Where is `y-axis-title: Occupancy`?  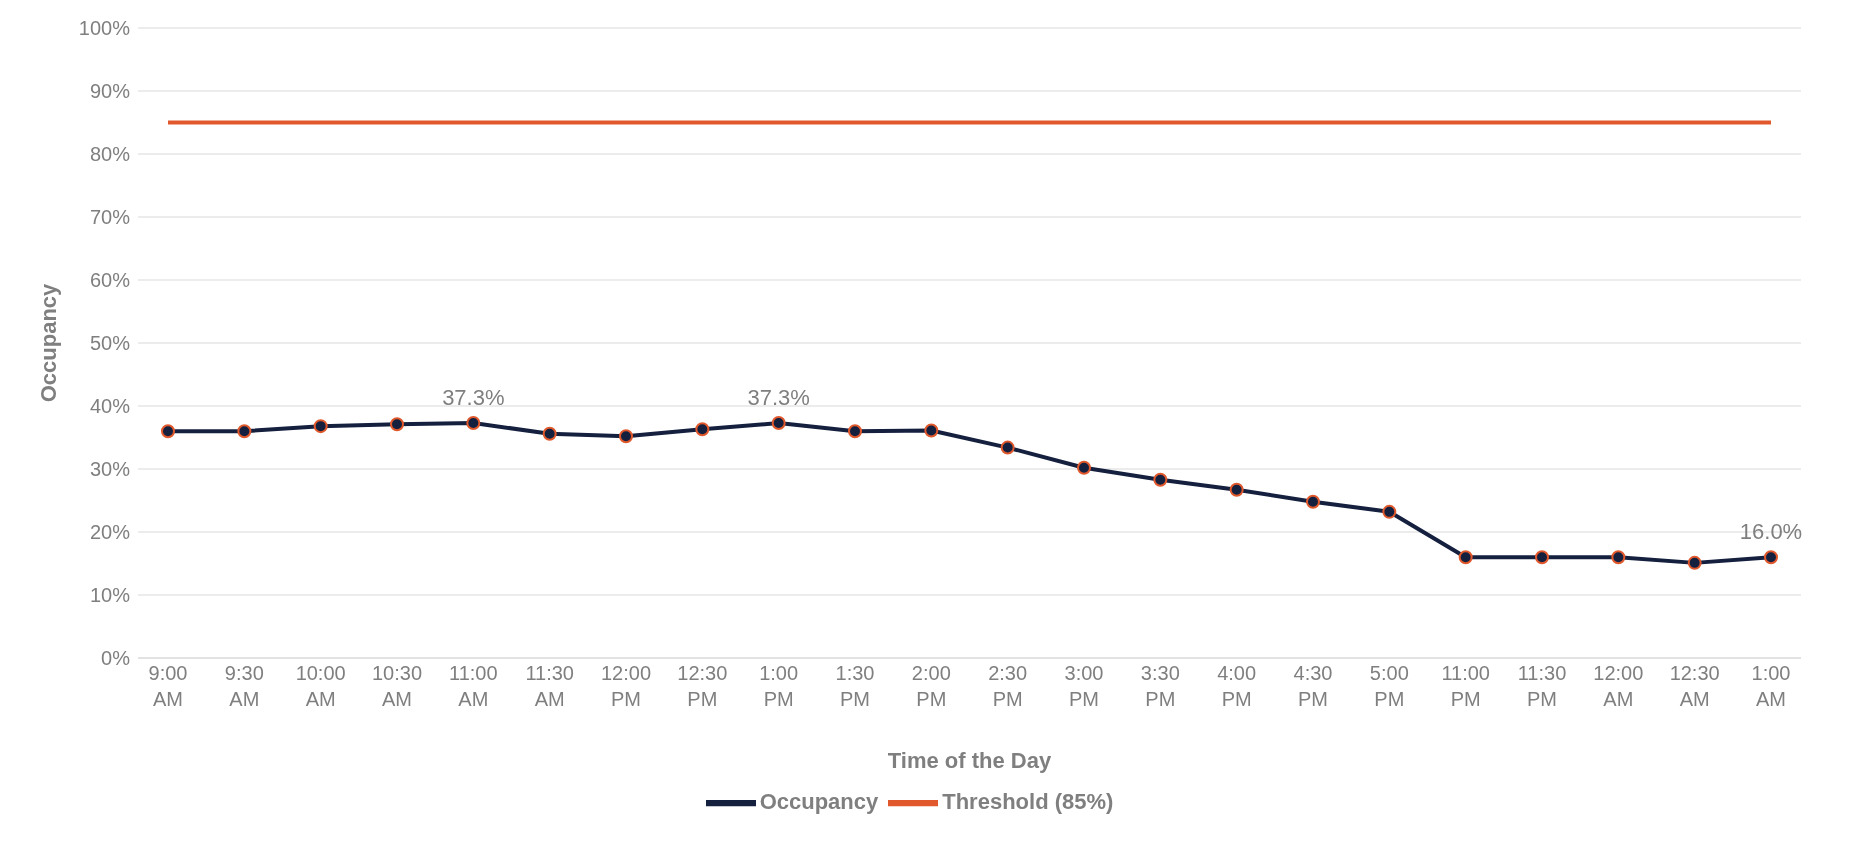 y-axis-title: Occupancy is located at coordinates (48, 342).